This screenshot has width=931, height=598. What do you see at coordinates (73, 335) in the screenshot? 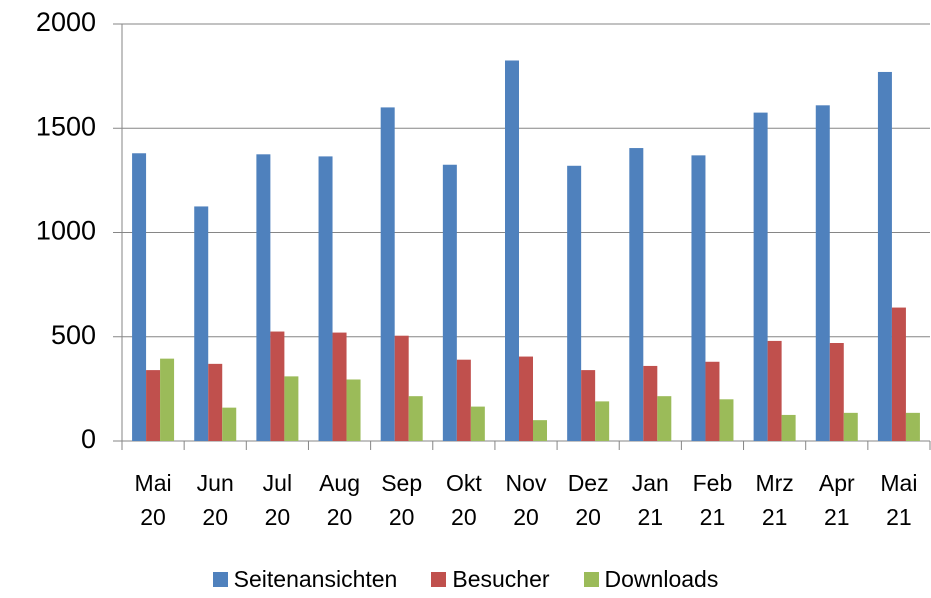
I see `y-tick-label: 500` at bounding box center [73, 335].